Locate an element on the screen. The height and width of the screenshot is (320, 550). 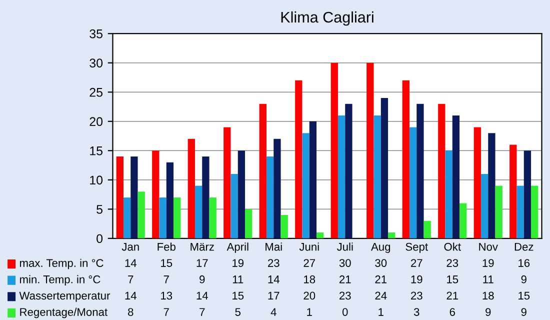
x-tick-label: Feb is located at coordinates (167, 246).